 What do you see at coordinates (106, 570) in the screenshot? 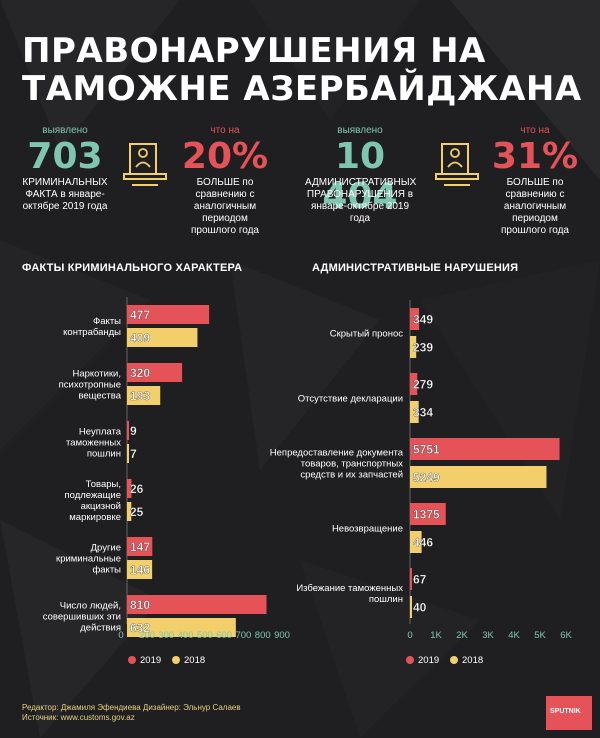
I see `category-label: факты` at bounding box center [106, 570].